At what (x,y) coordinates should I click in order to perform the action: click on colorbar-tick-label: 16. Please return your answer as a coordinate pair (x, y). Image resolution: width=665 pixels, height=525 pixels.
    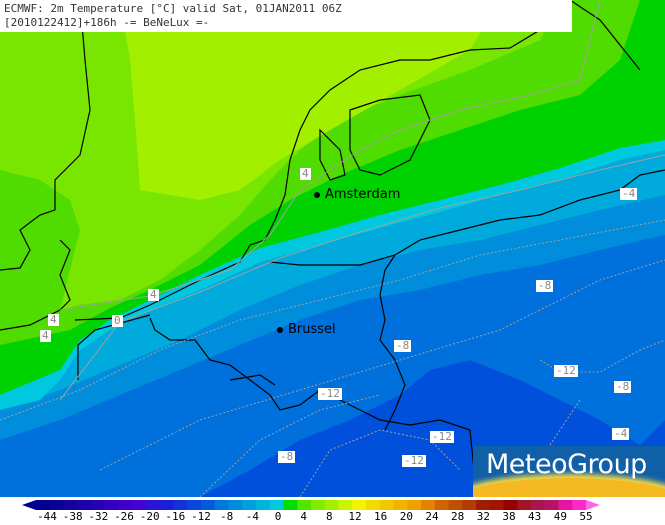
    Looking at the image, I should click on (381, 516).